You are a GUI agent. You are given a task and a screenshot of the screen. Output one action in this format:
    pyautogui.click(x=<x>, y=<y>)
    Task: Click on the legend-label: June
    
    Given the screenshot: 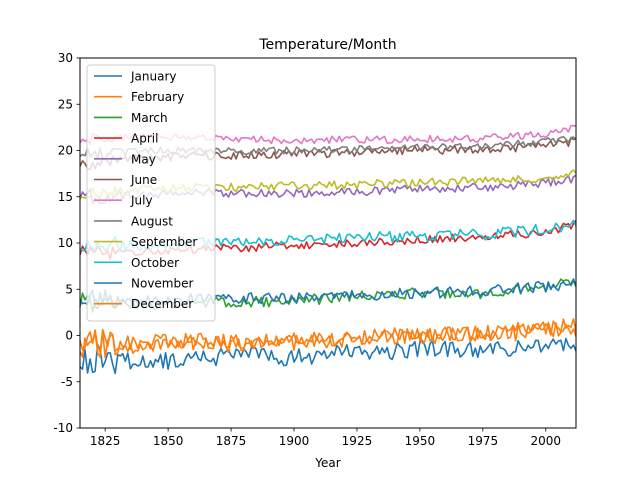 What is the action you would take?
    pyautogui.click(x=143, y=180)
    